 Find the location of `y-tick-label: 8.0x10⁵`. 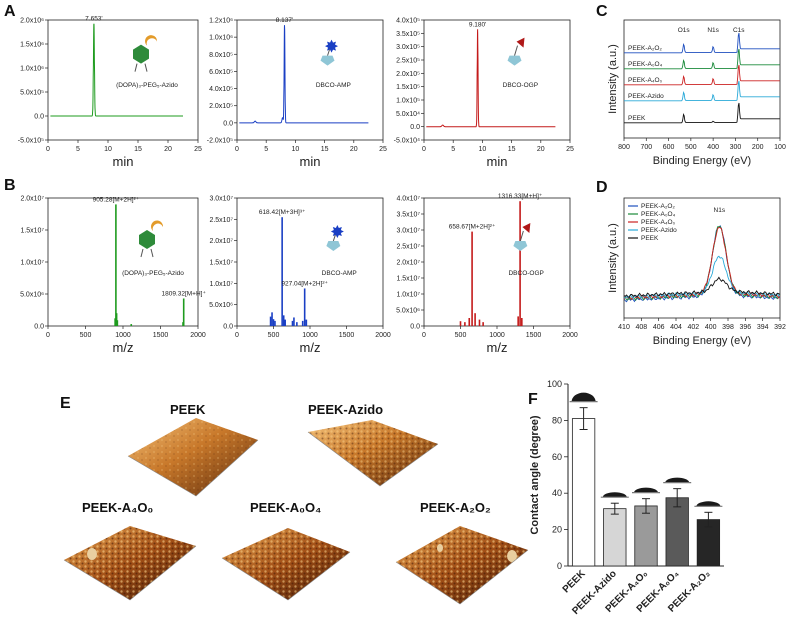

y-tick-label: 8.0x10⁵ is located at coordinates (221, 55).